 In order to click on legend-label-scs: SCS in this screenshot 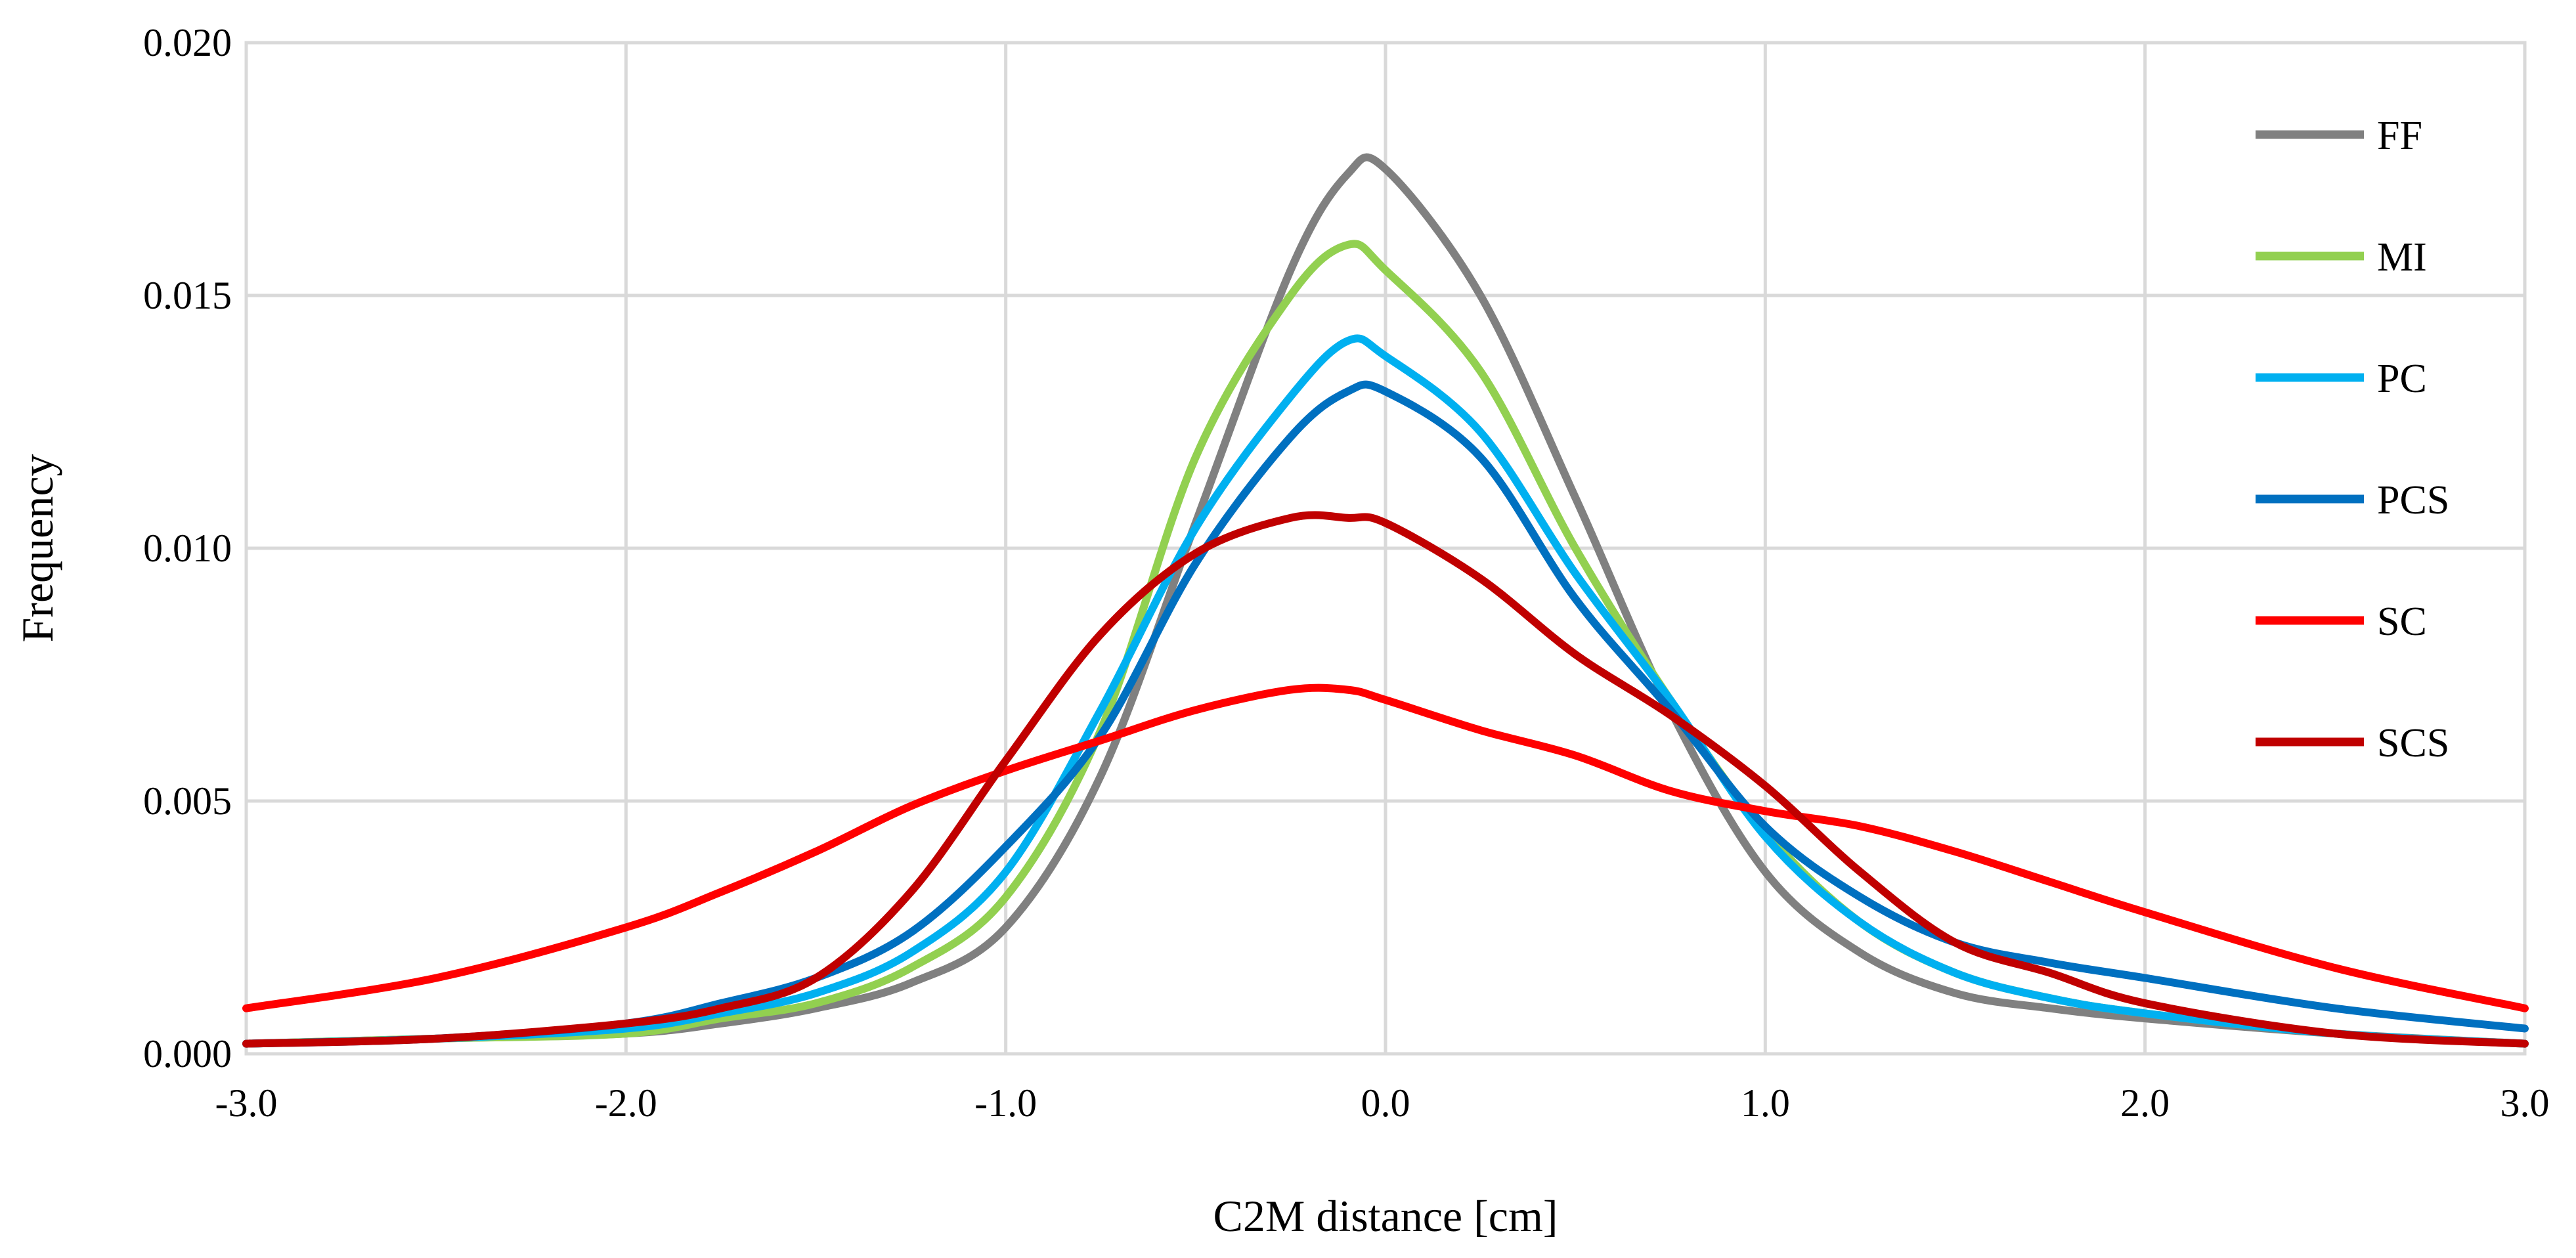, I will do `click(2413, 743)`.